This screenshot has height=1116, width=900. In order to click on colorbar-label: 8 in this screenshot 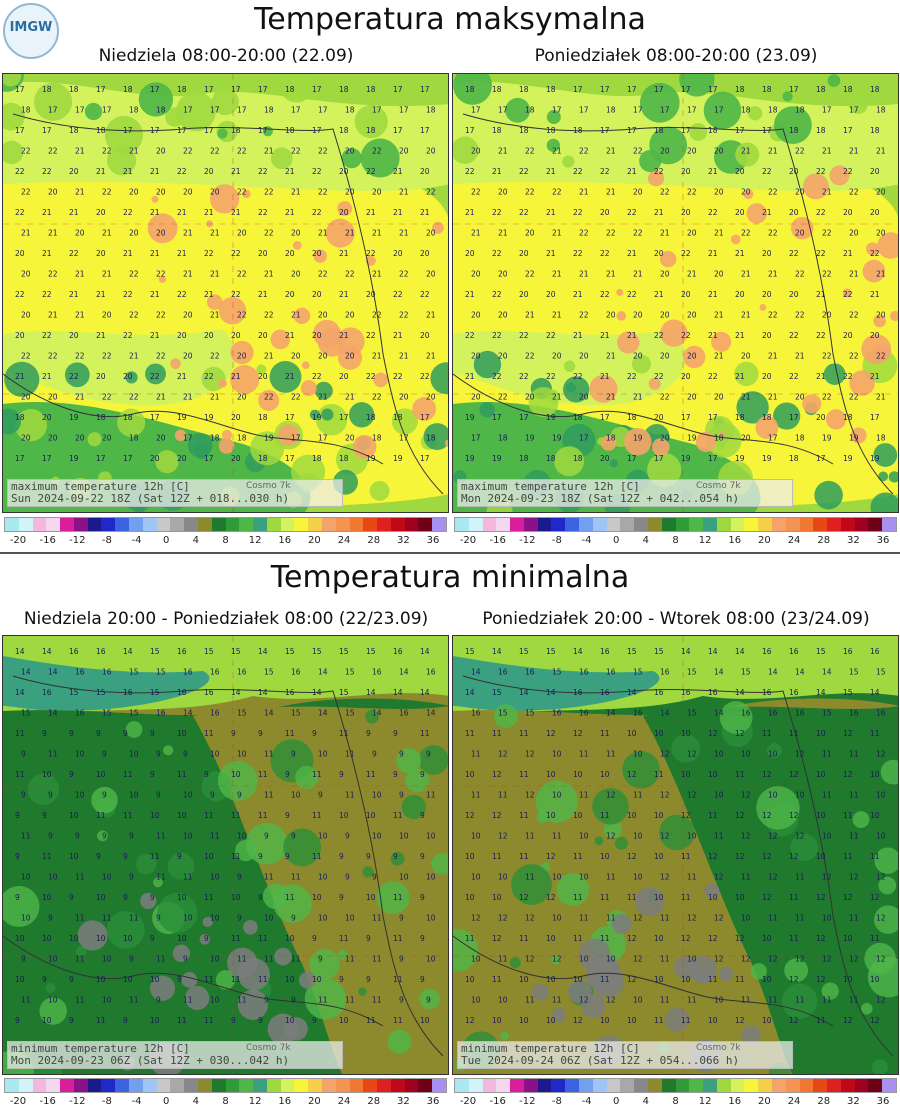, I will do `click(225, 540)`.